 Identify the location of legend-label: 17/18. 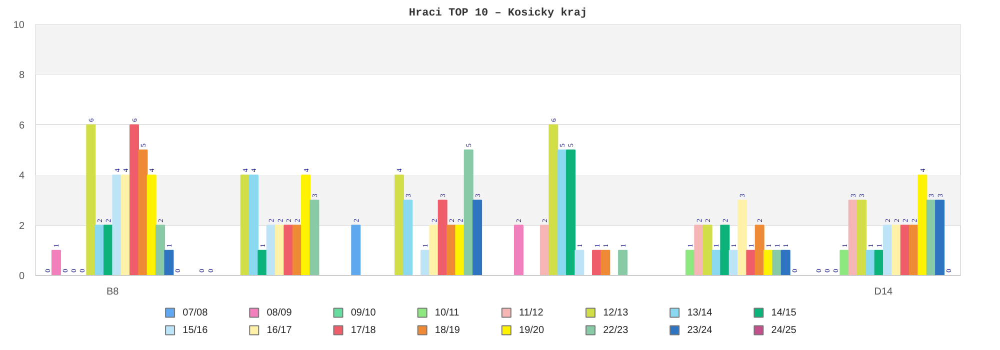
(363, 330).